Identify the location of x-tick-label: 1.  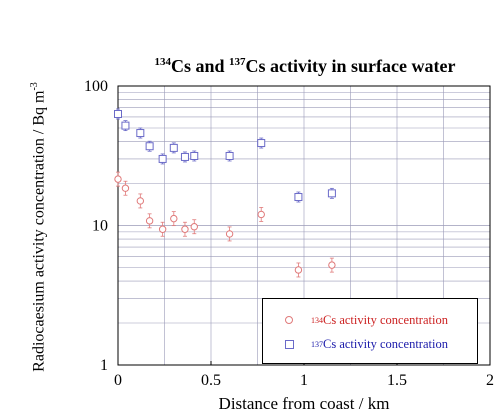
(304, 380).